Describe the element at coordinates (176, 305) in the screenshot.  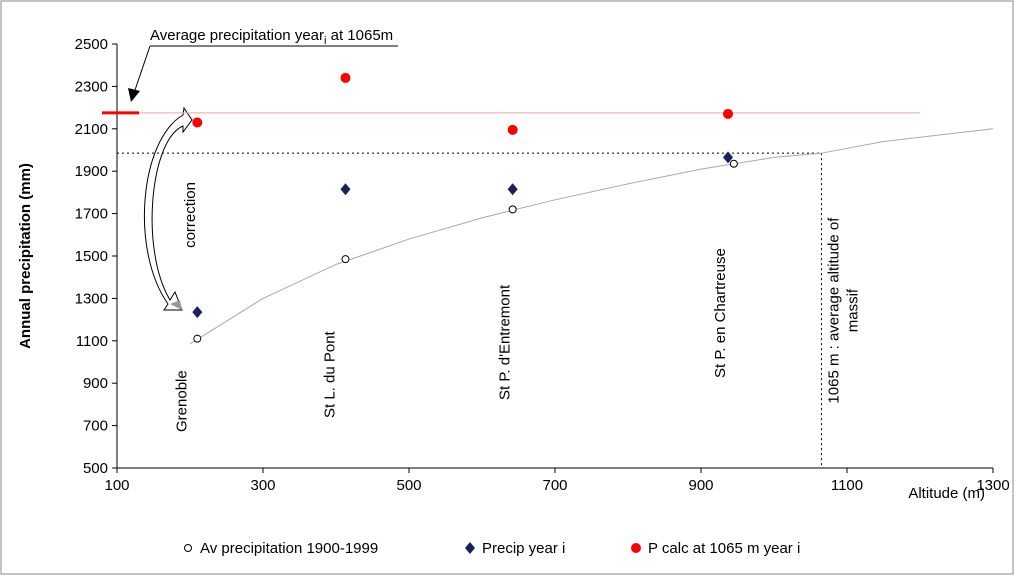
I see `correction-arrow-tip` at that location.